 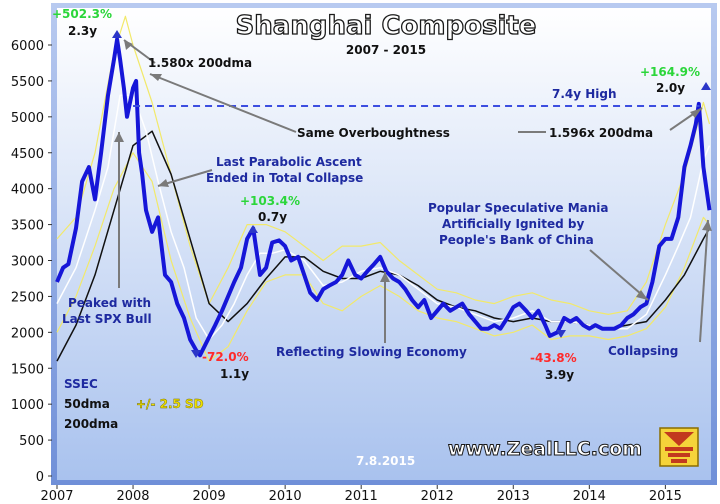 What do you see at coordinates (696, 113) in the screenshot?
I see `arrowhead-ratio-2015` at bounding box center [696, 113].